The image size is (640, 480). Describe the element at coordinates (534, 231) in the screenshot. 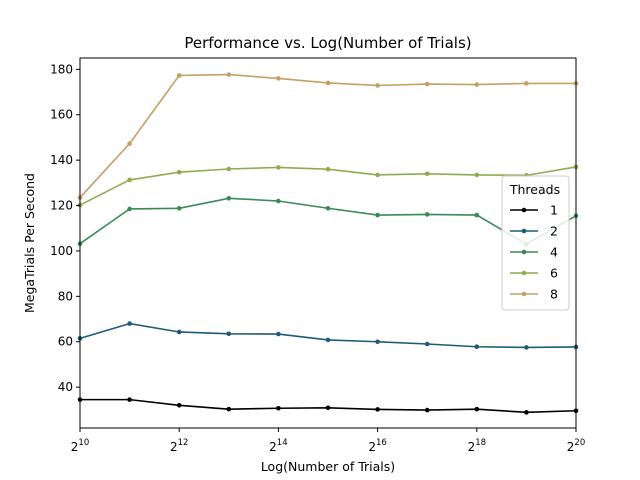

I see `legend-item-2: 2` at that location.